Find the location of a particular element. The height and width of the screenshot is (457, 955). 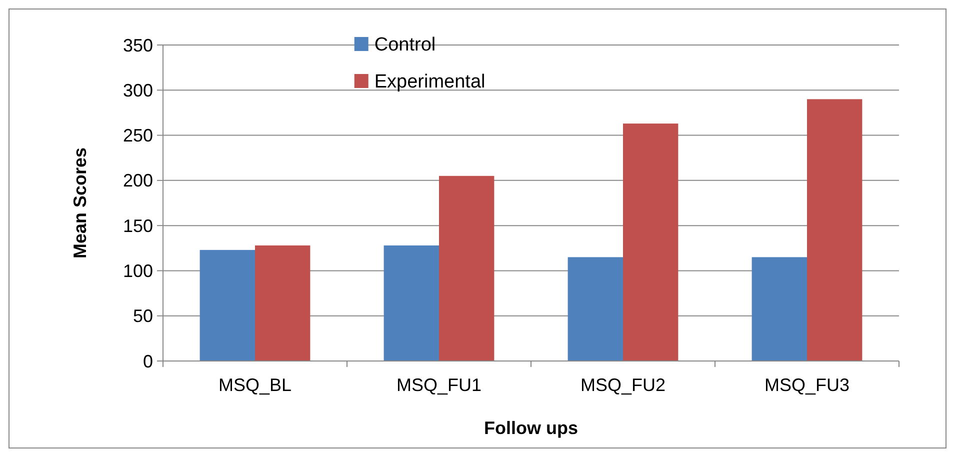

y-axis-title: Mean Scores is located at coordinates (80, 203).